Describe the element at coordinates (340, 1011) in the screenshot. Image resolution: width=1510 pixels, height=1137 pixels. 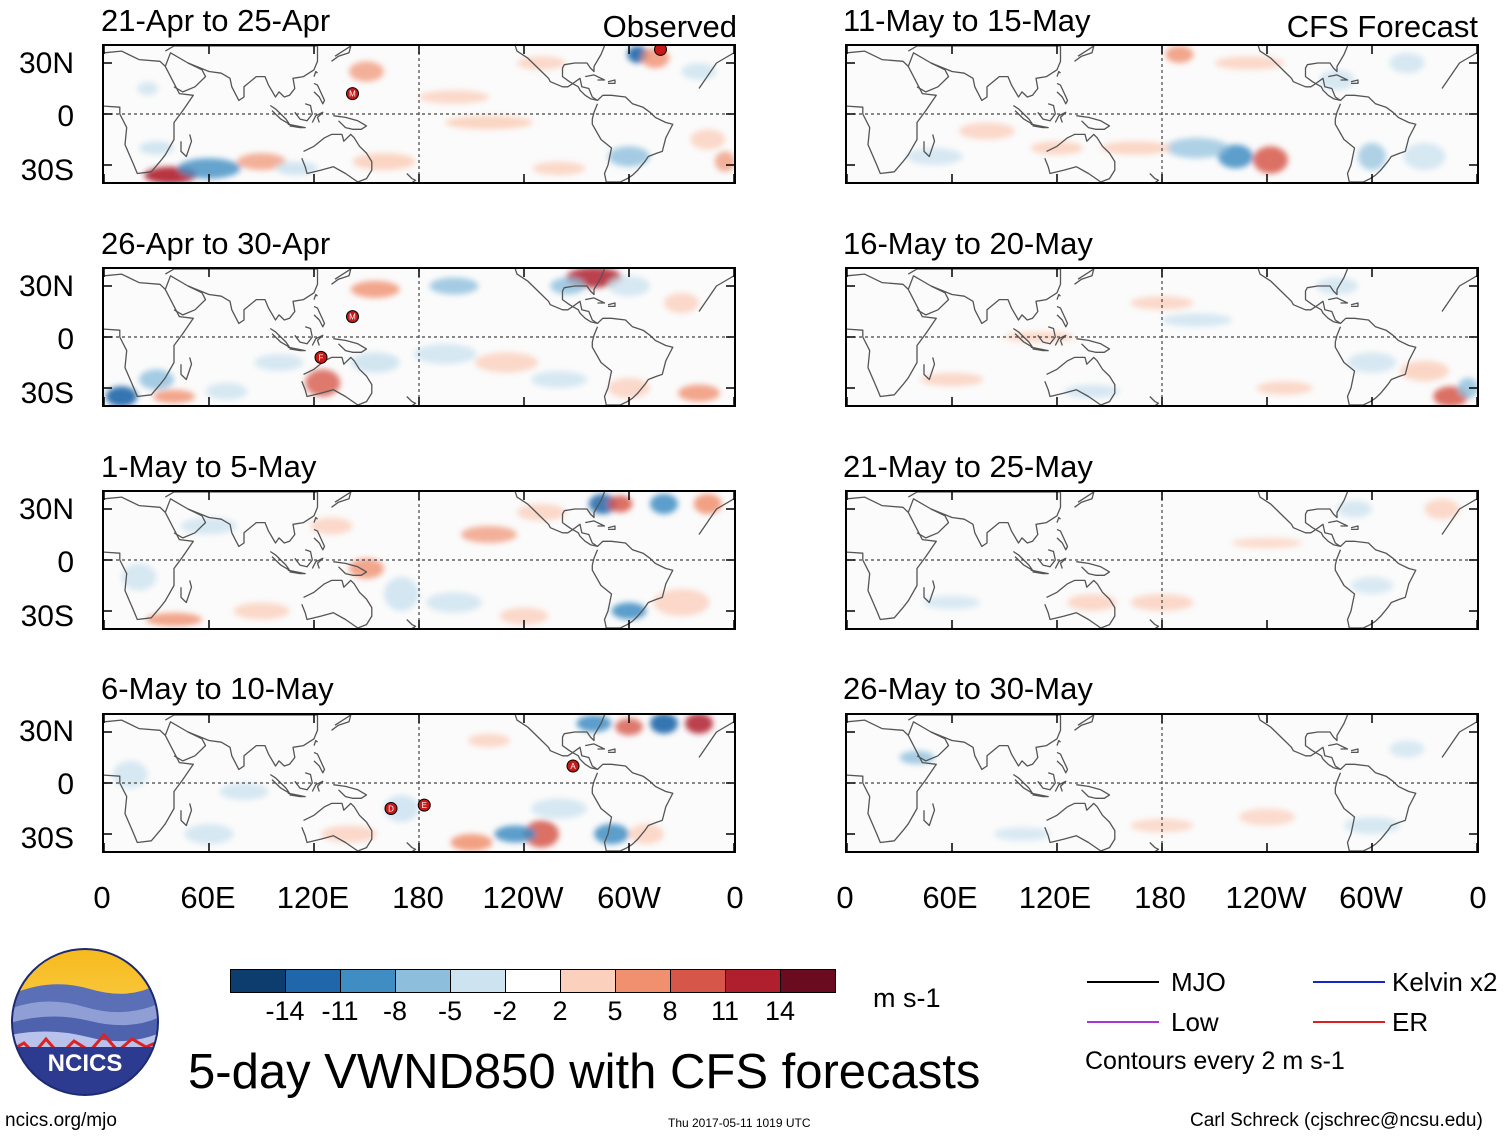
I see `colorbar-label: -11` at that location.